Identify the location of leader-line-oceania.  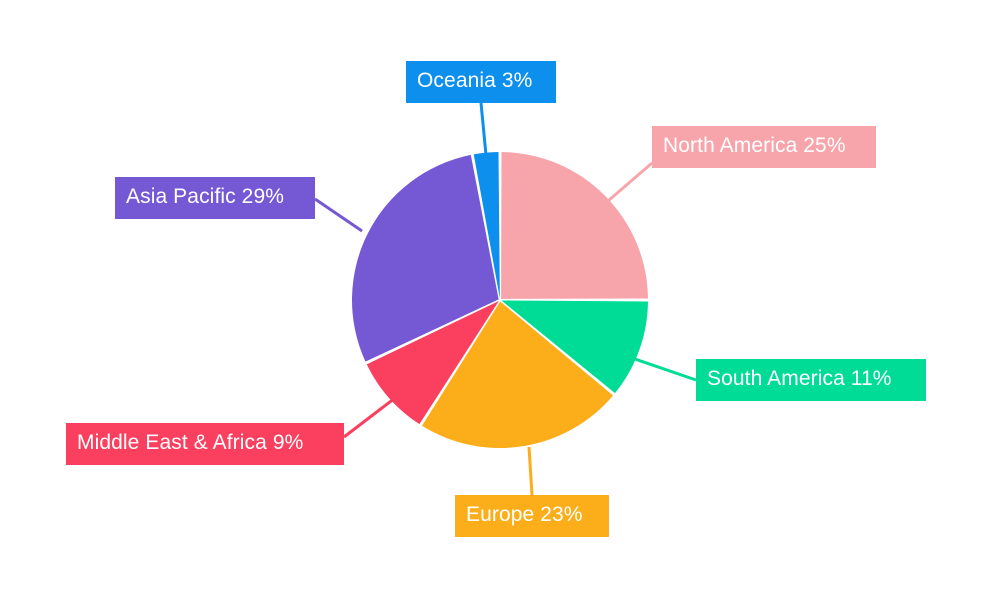
(483, 129).